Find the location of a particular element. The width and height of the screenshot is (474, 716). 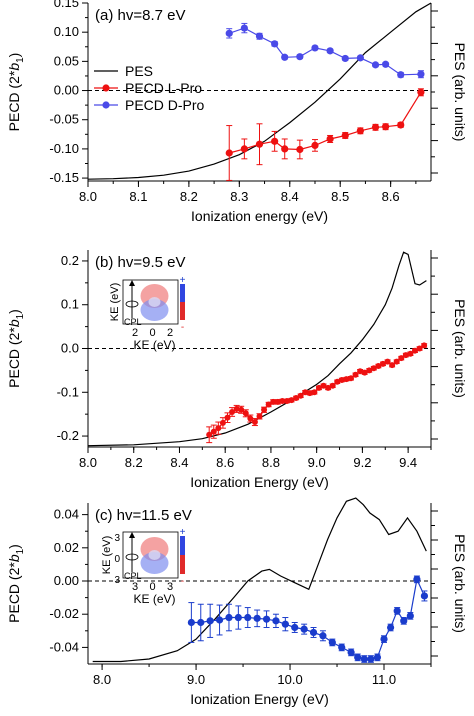

y-tick-label: -0.2 is located at coordinates (68, 435).